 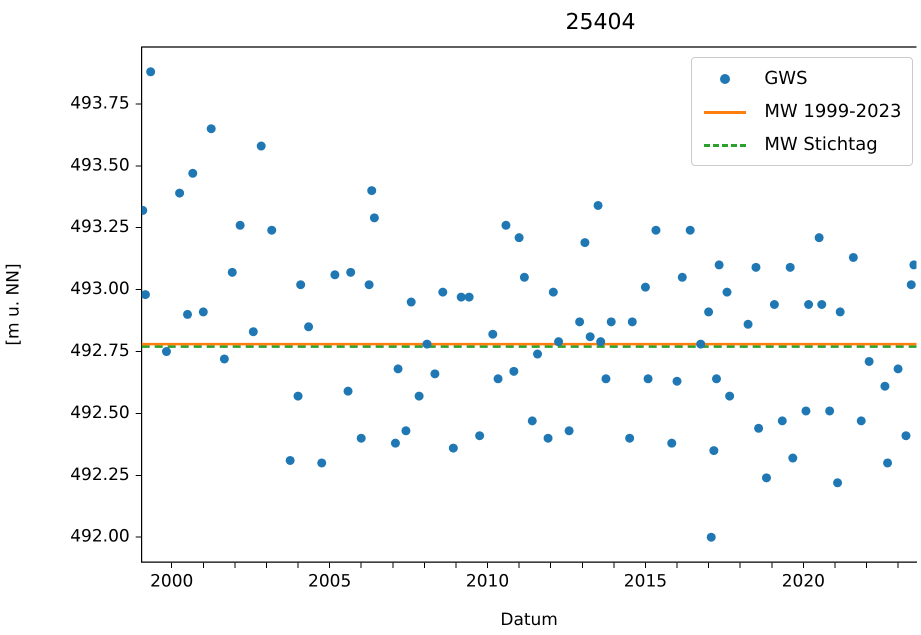 What do you see at coordinates (100, 536) in the screenshot?
I see `y-tick-label: 492.00` at bounding box center [100, 536].